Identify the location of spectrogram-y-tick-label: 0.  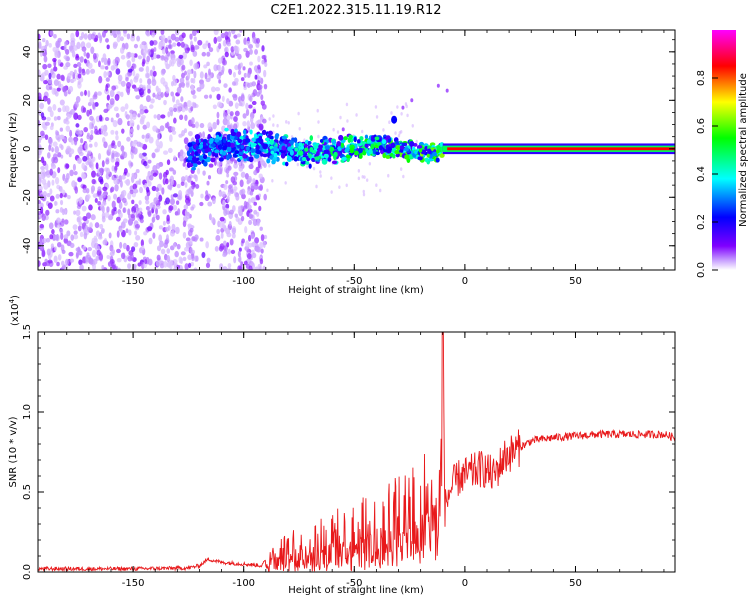
(27, 149).